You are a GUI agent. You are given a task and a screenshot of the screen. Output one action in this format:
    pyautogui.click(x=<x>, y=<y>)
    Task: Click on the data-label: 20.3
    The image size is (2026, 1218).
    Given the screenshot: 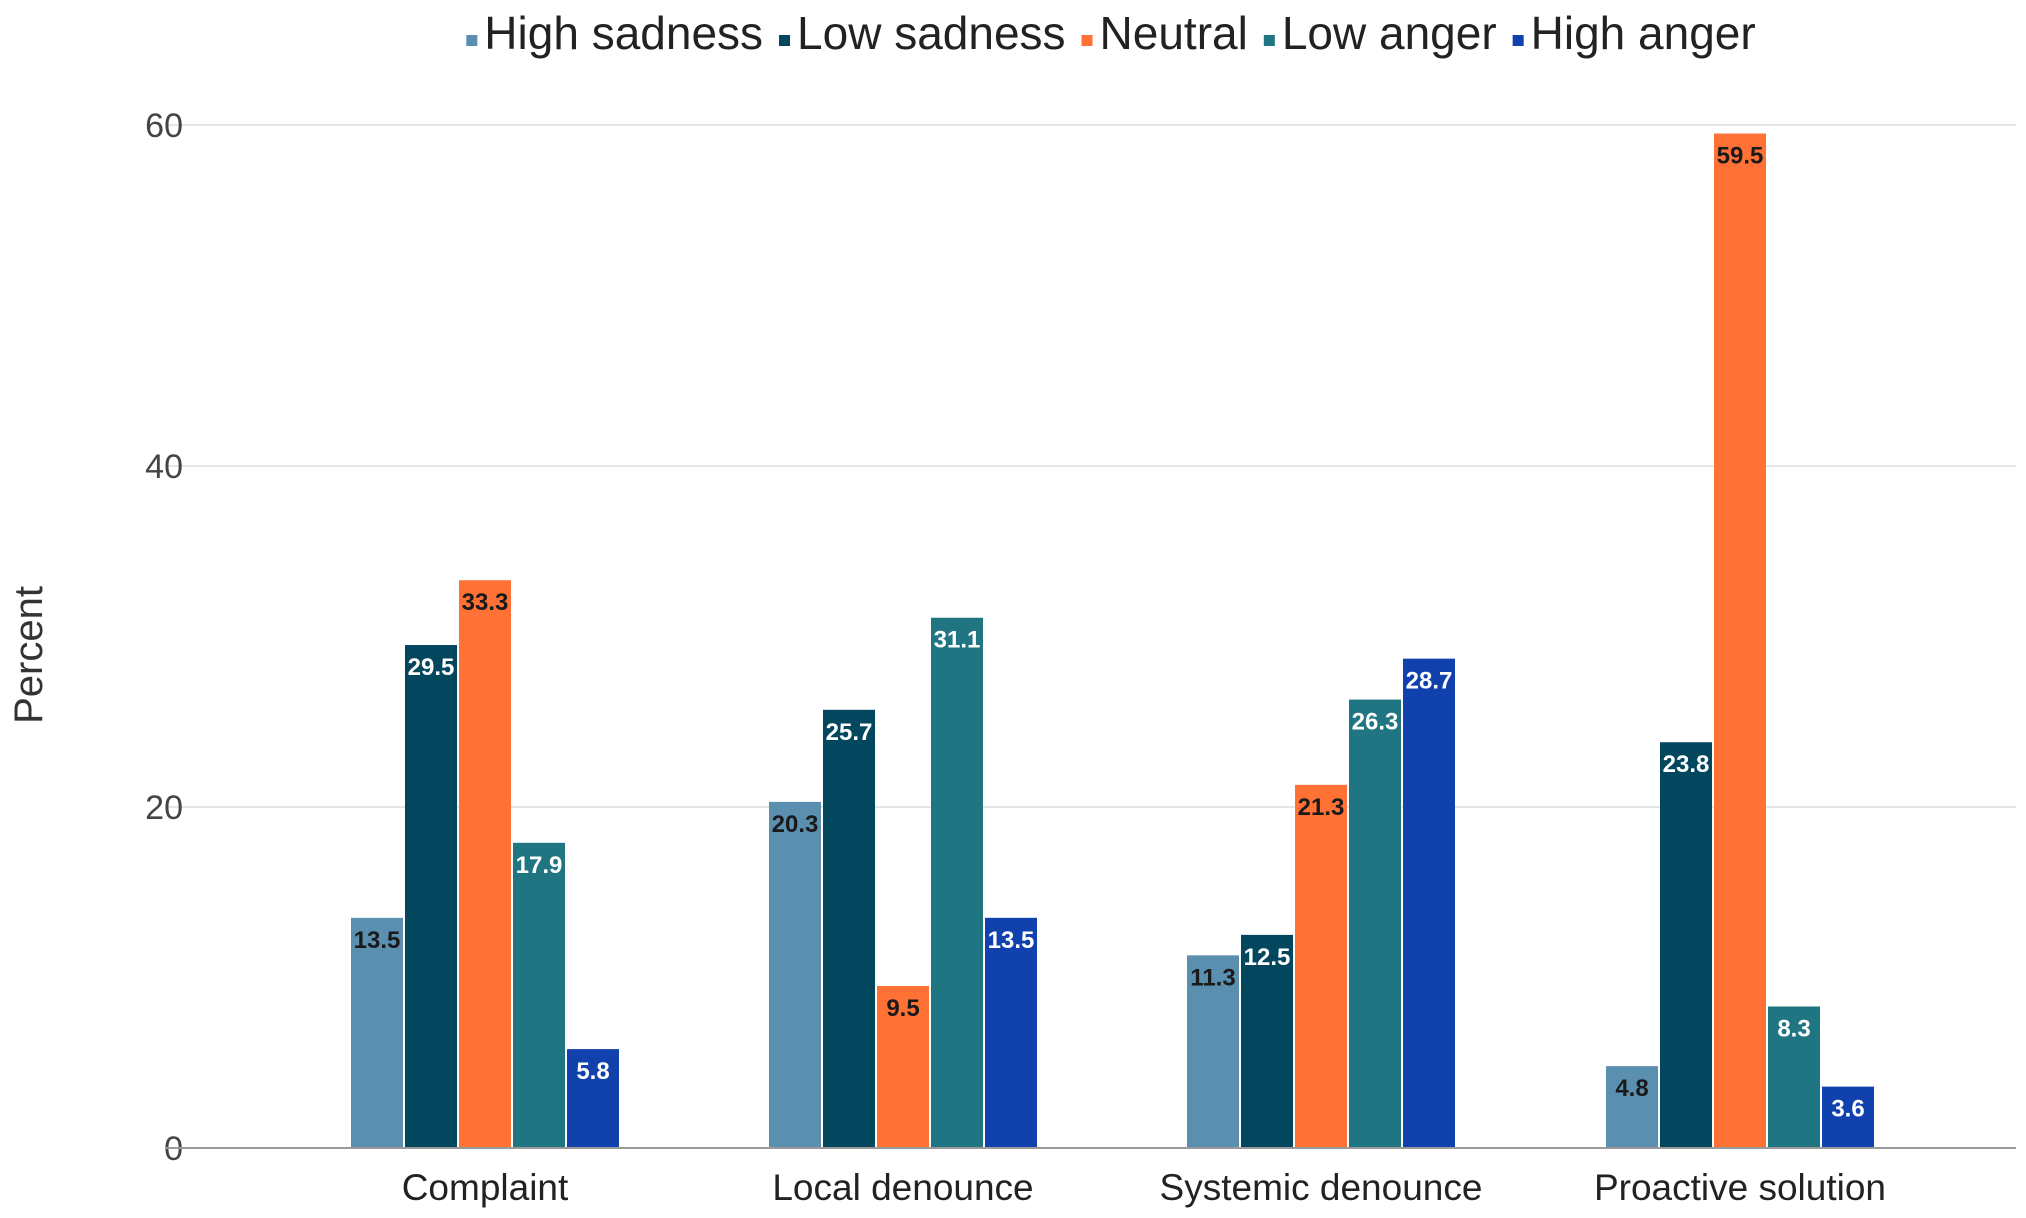 What is the action you would take?
    pyautogui.click(x=795, y=824)
    